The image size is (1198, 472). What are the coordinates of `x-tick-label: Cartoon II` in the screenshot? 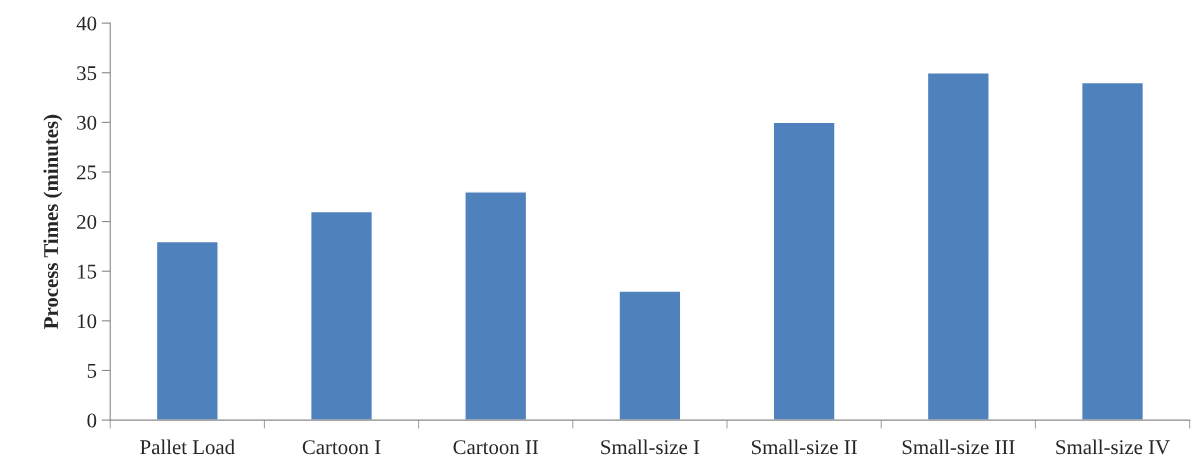 It's located at (496, 447).